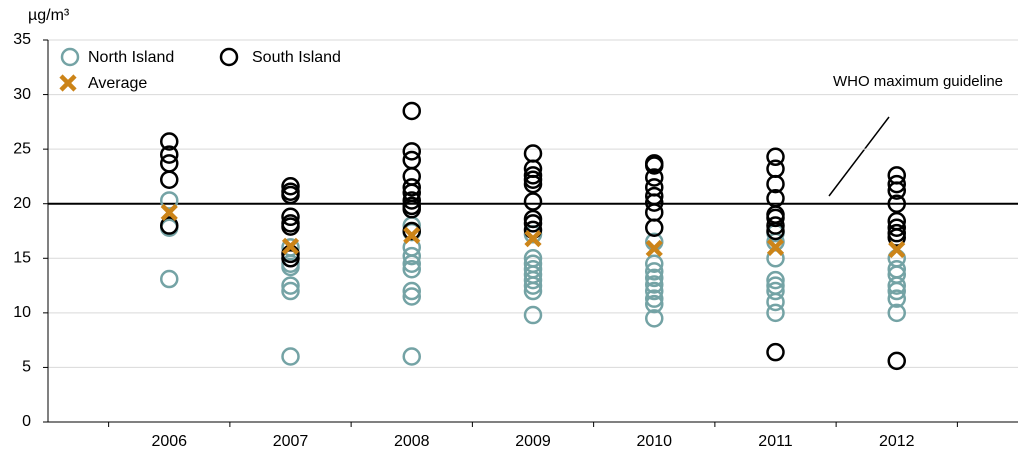  I want to click on annotation-pointer, so click(859, 156).